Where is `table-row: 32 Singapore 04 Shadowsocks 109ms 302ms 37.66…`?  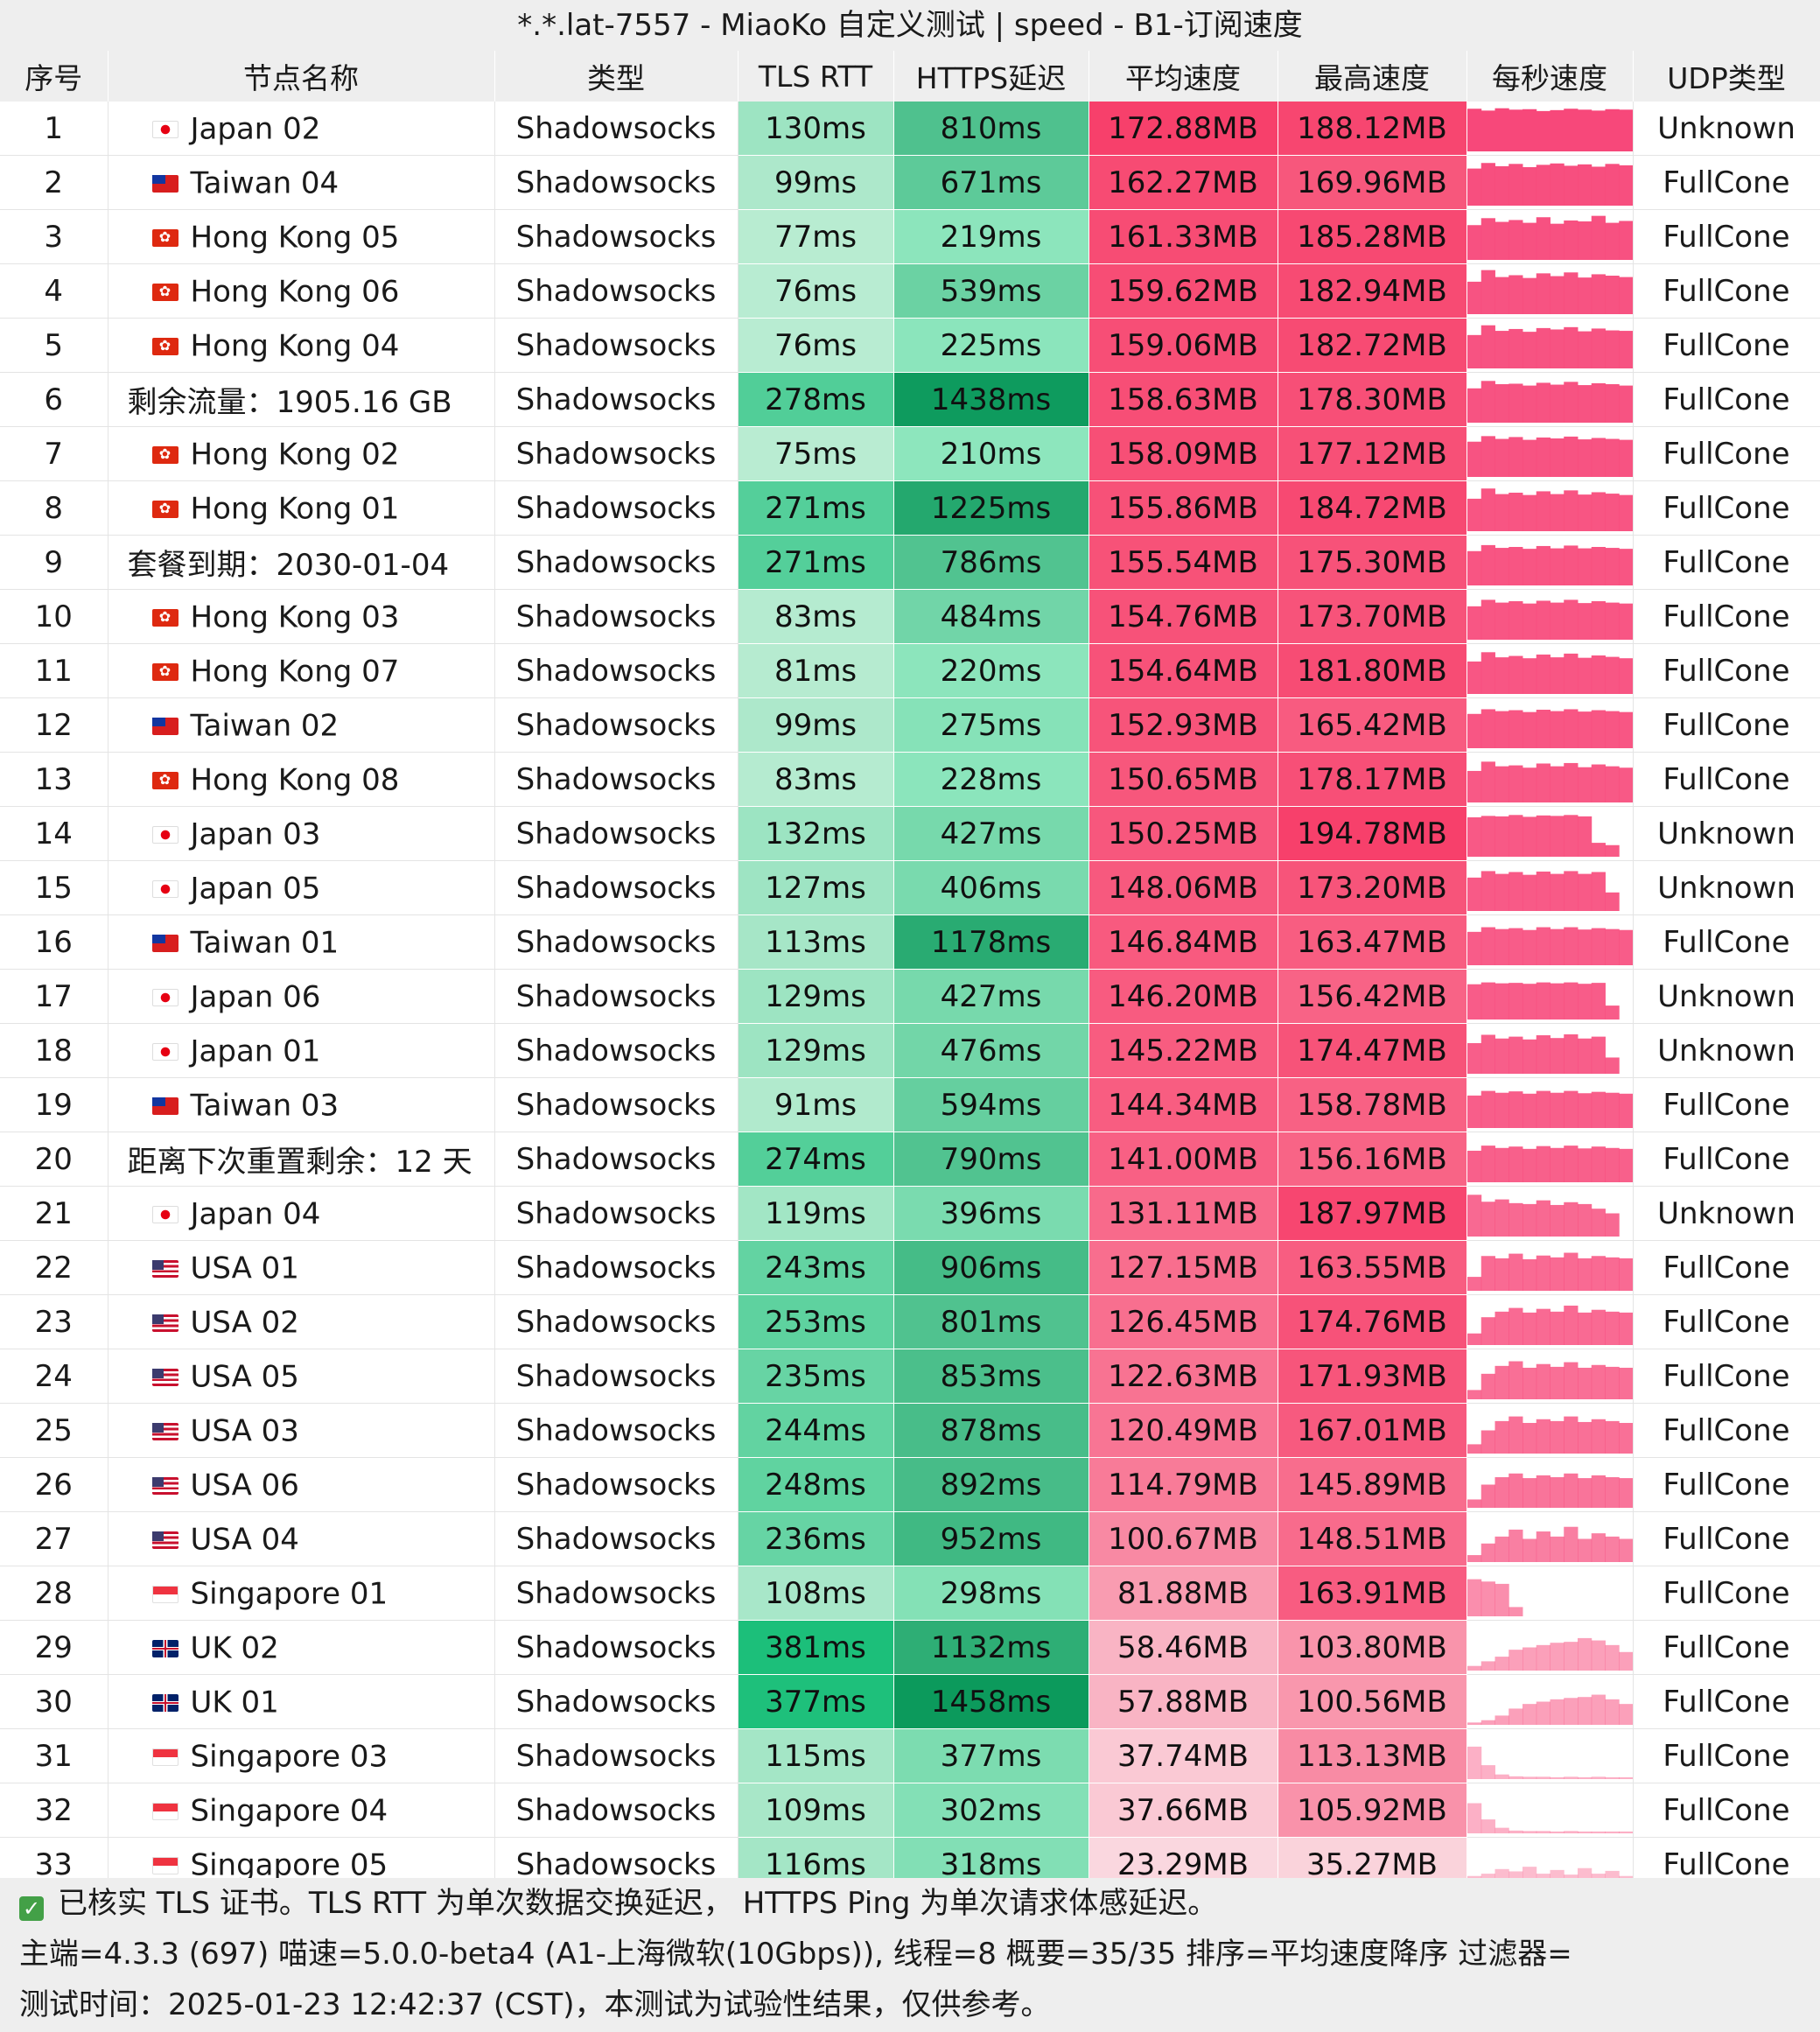
table-row: 32 Singapore 04 Shadowsocks 109ms 302ms 37.66… is located at coordinates (910, 1811).